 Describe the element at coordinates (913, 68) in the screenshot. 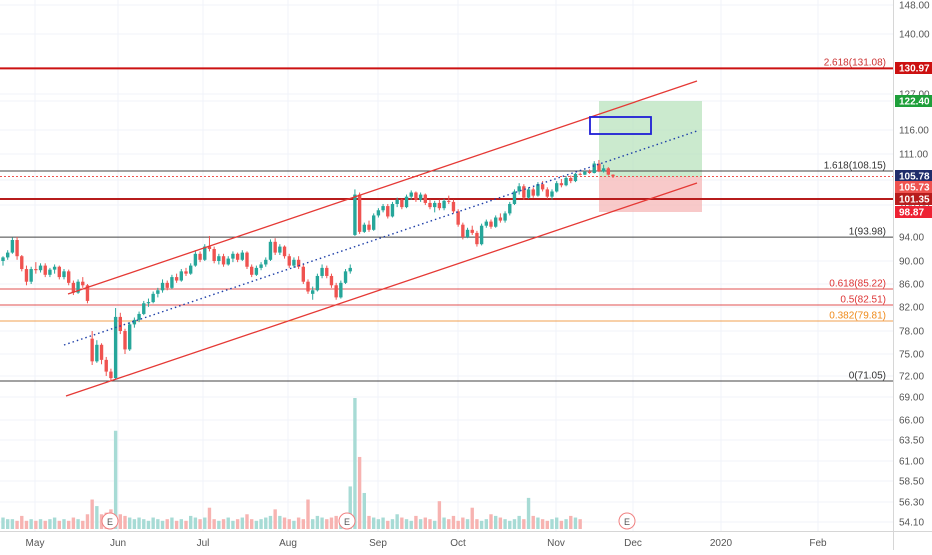

I see `price-tag` at that location.